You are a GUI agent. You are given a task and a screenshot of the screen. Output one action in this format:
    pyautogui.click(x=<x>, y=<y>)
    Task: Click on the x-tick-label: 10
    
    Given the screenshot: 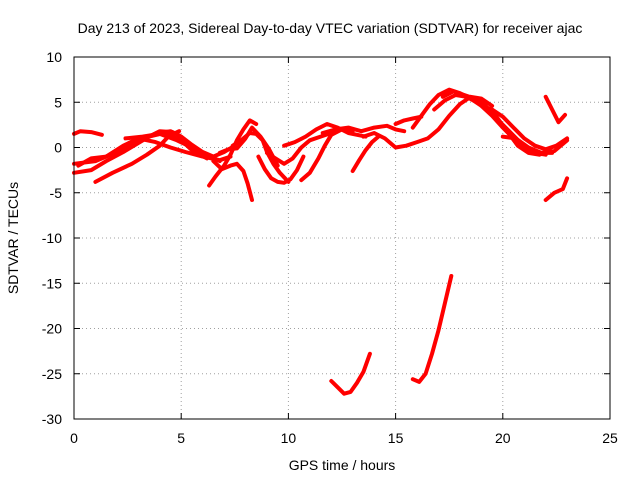 What is the action you would take?
    pyautogui.click(x=289, y=438)
    